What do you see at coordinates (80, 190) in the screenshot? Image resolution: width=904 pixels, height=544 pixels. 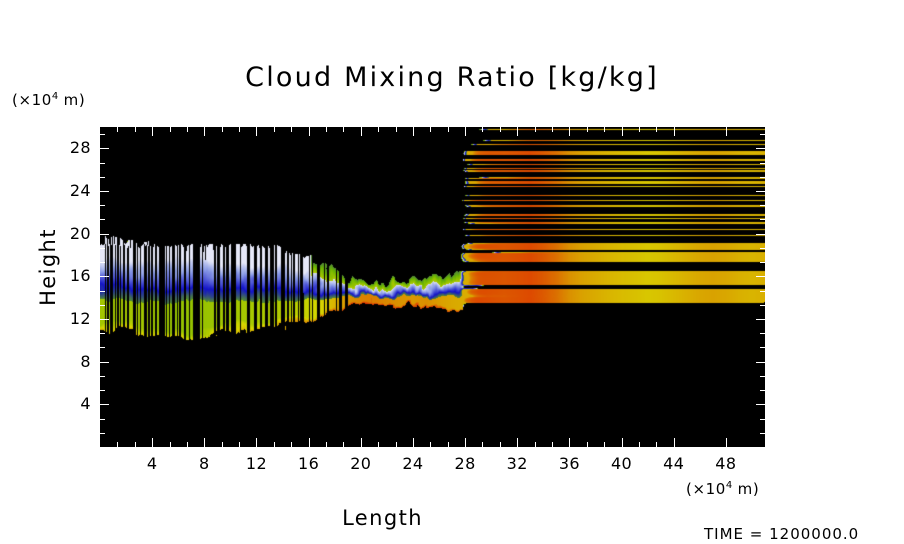 I see `y-tick-label: 24` at bounding box center [80, 190].